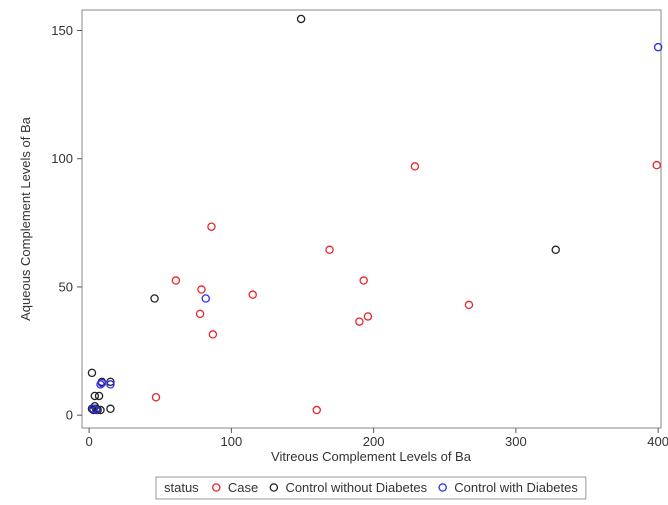 This screenshot has height=505, width=668. I want to click on x-tick-label: 0, so click(88, 441).